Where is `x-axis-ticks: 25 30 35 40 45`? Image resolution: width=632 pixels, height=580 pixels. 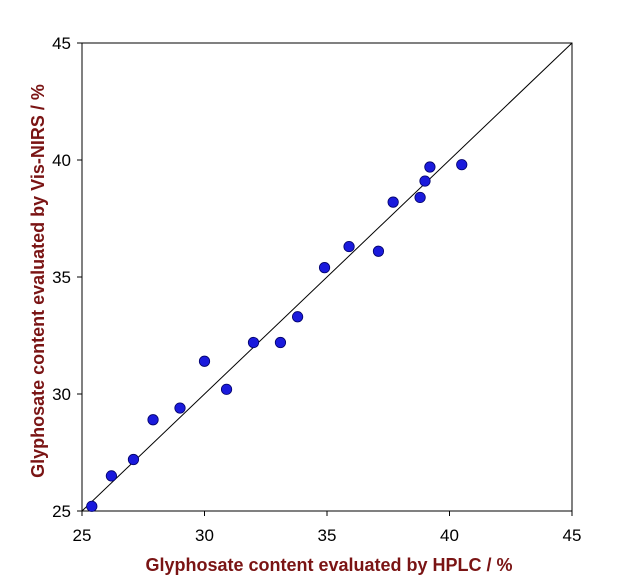
x-axis-ticks: 25 30 35 40 45 is located at coordinates (327, 528).